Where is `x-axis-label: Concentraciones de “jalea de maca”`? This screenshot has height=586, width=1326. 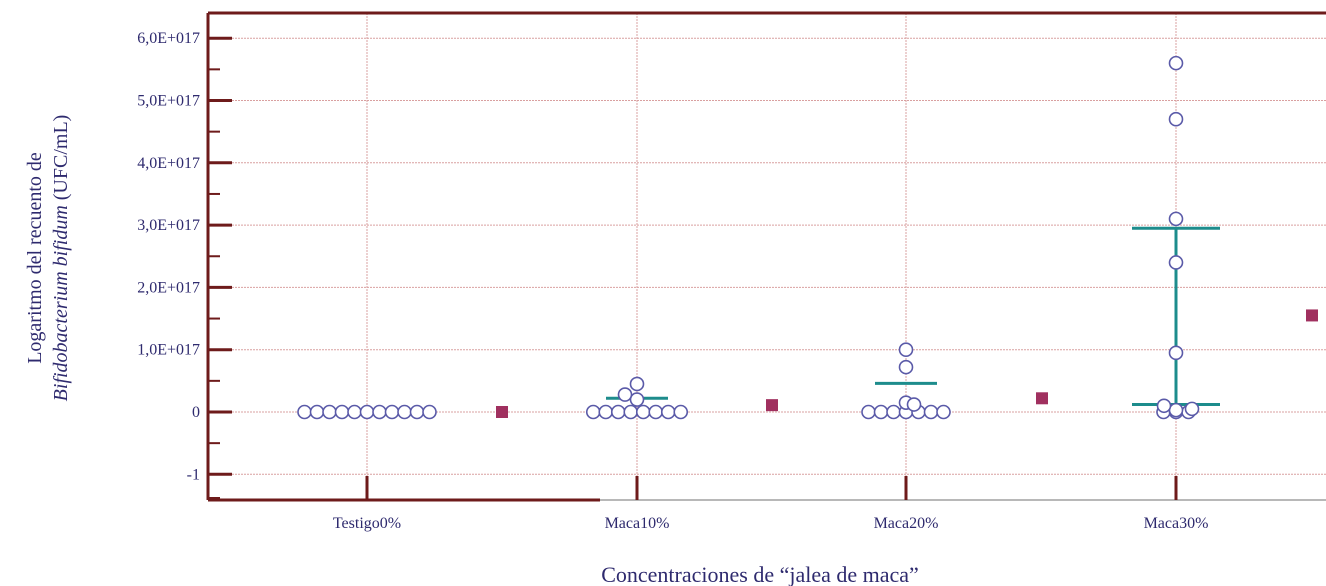 x-axis-label: Concentraciones de “jalea de maca” is located at coordinates (760, 574).